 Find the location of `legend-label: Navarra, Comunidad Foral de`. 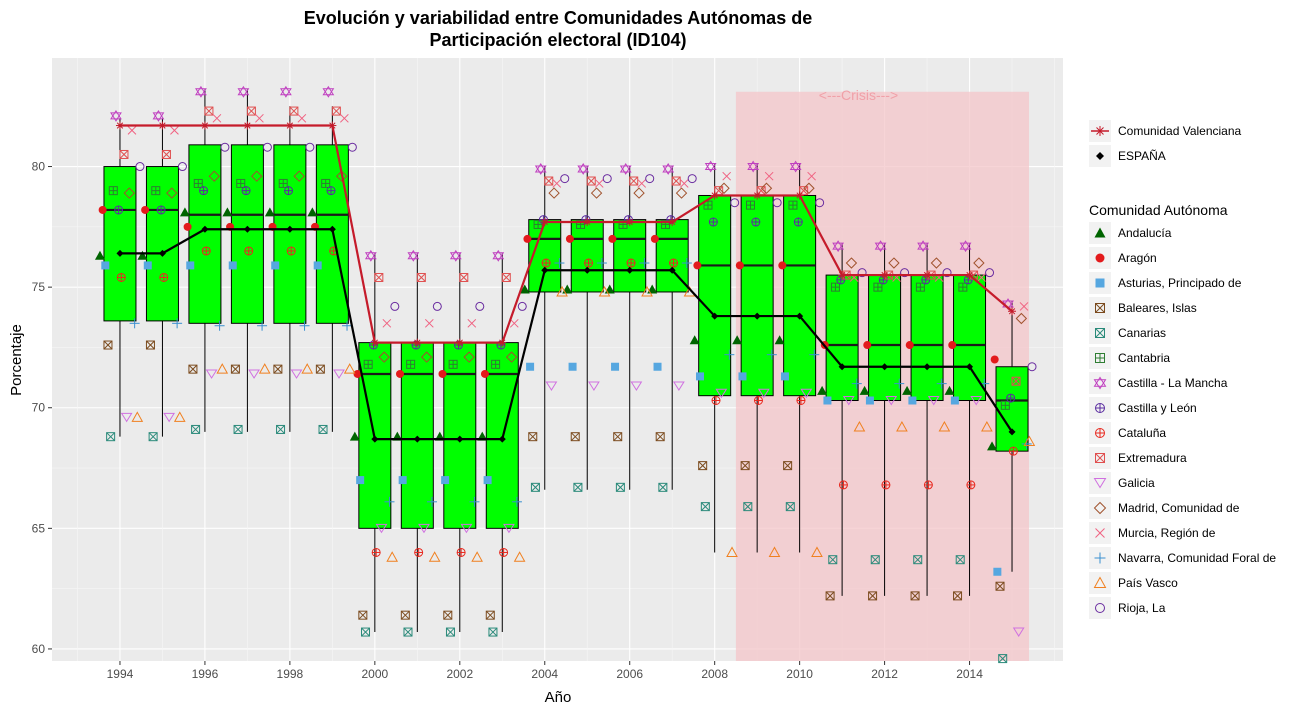

legend-label: Navarra, Comunidad Foral de is located at coordinates (1197, 558).